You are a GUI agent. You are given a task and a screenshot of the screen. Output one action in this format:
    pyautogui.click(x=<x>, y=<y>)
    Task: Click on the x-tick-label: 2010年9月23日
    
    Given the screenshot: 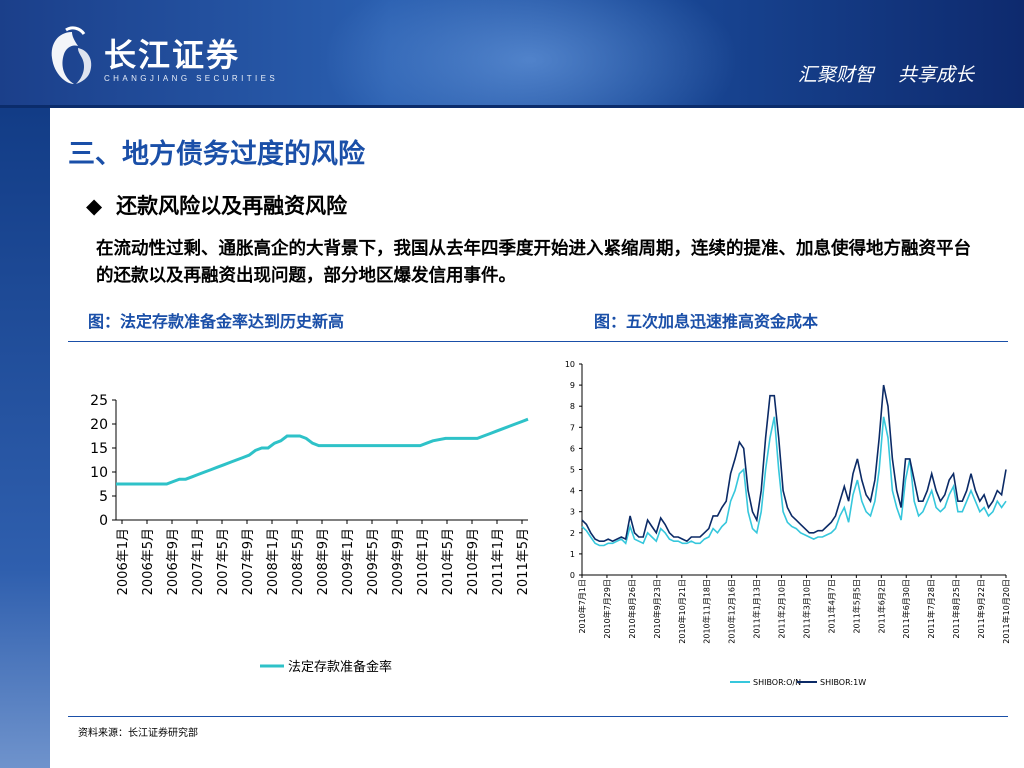 What is the action you would take?
    pyautogui.click(x=657, y=609)
    